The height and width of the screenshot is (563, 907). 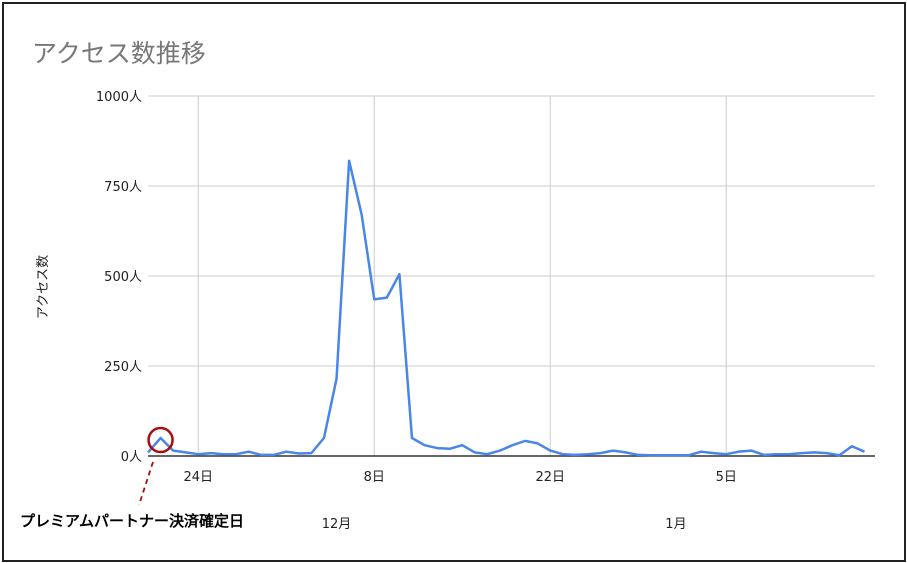 What do you see at coordinates (123, 367) in the screenshot?
I see `y-tick-label: 250人` at bounding box center [123, 367].